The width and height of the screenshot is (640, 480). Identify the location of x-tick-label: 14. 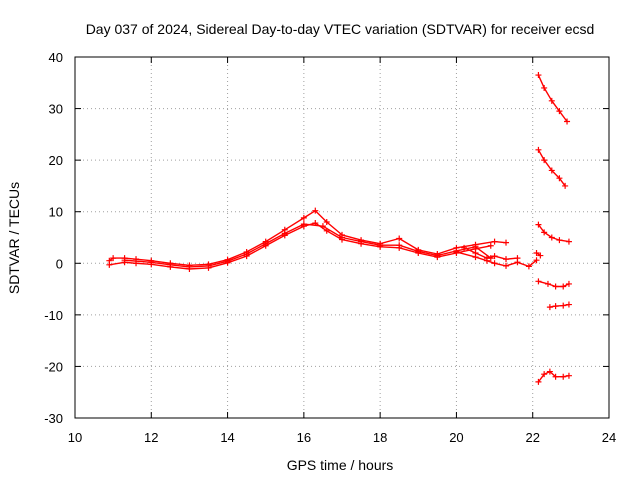
(227, 437).